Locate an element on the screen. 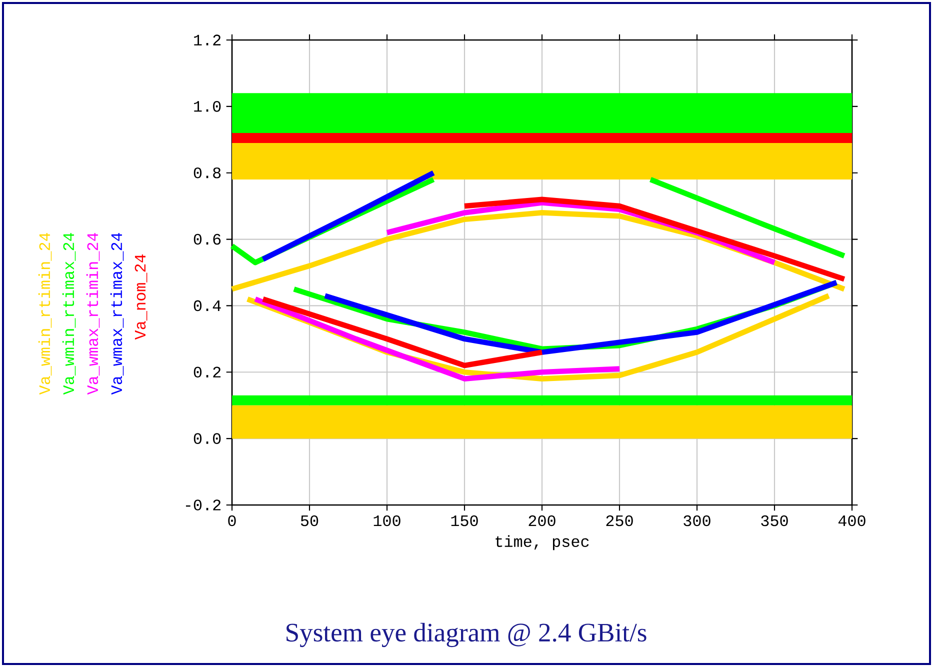 The height and width of the screenshot is (667, 933). text: Va_wmin_rtimin_24 is located at coordinates (45, 313).